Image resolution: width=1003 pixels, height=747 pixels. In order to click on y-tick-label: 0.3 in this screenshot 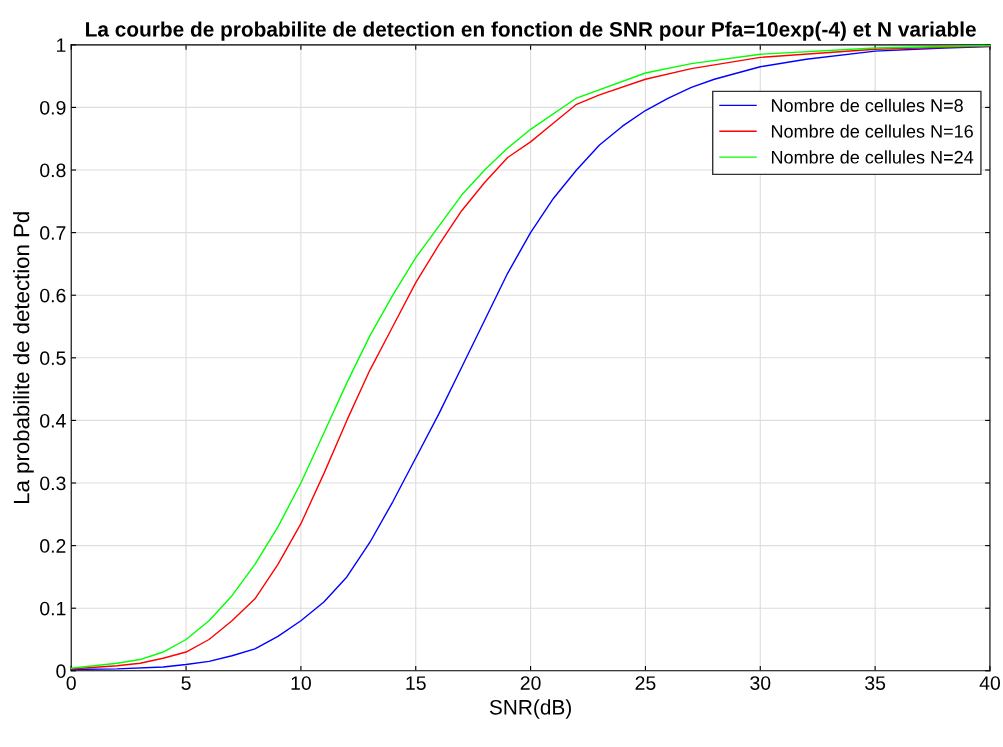, I will do `click(53, 483)`.